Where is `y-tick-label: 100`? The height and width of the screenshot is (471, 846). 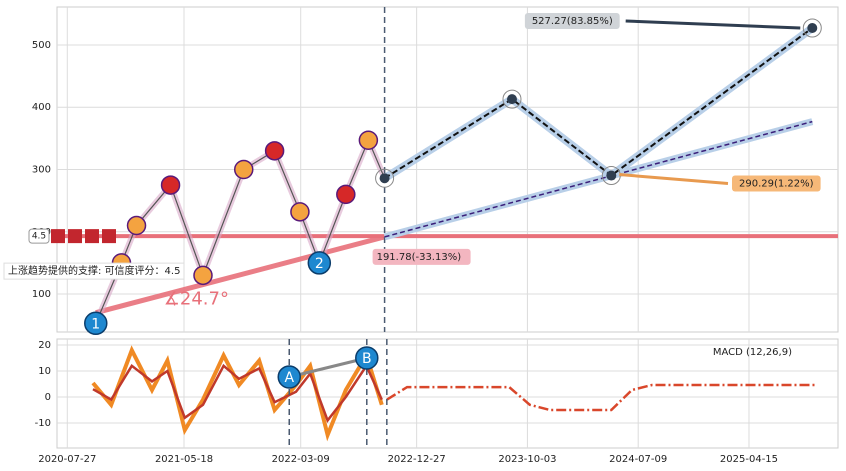 y-tick-label: 100 is located at coordinates (41, 294).